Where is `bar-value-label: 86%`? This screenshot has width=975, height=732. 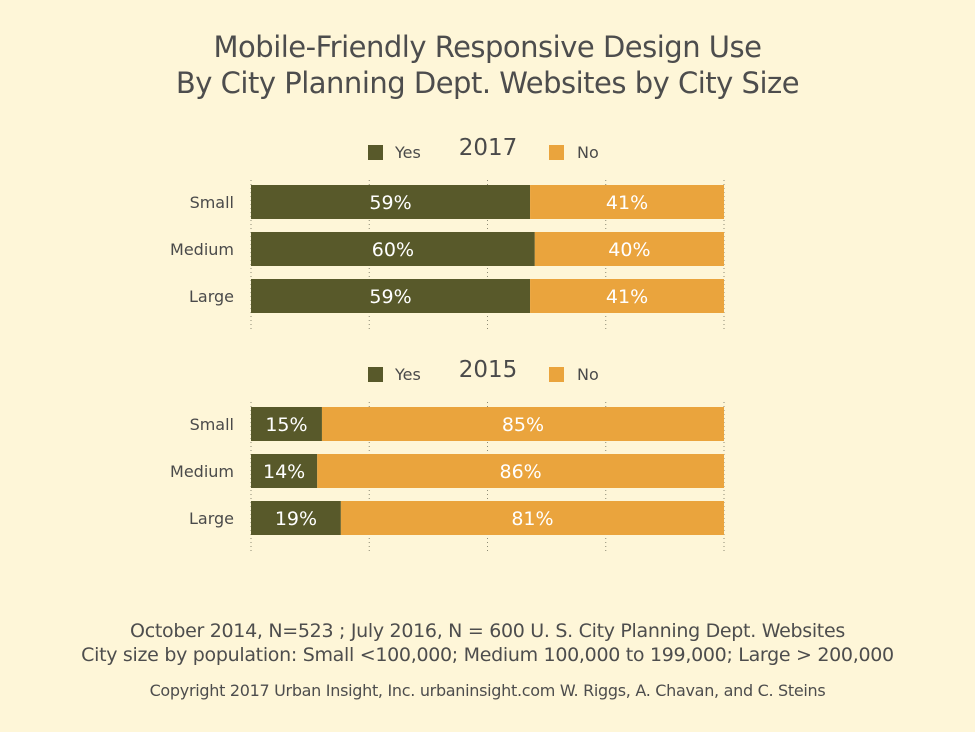 bar-value-label: 86% is located at coordinates (520, 472).